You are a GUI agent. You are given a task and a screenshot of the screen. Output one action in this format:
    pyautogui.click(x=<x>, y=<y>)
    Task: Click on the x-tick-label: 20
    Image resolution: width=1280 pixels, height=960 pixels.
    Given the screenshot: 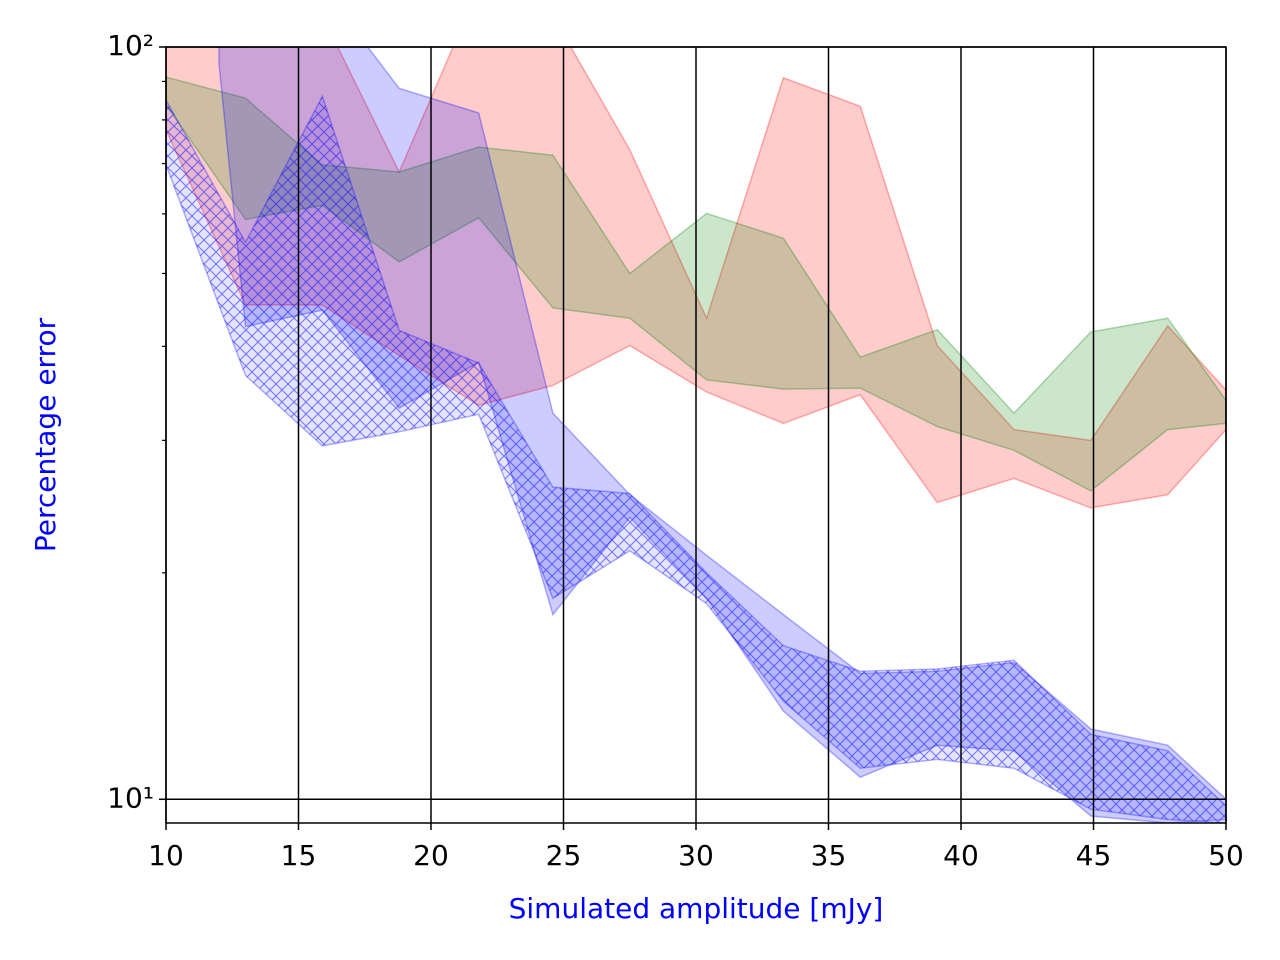 What is the action you would take?
    pyautogui.click(x=431, y=855)
    